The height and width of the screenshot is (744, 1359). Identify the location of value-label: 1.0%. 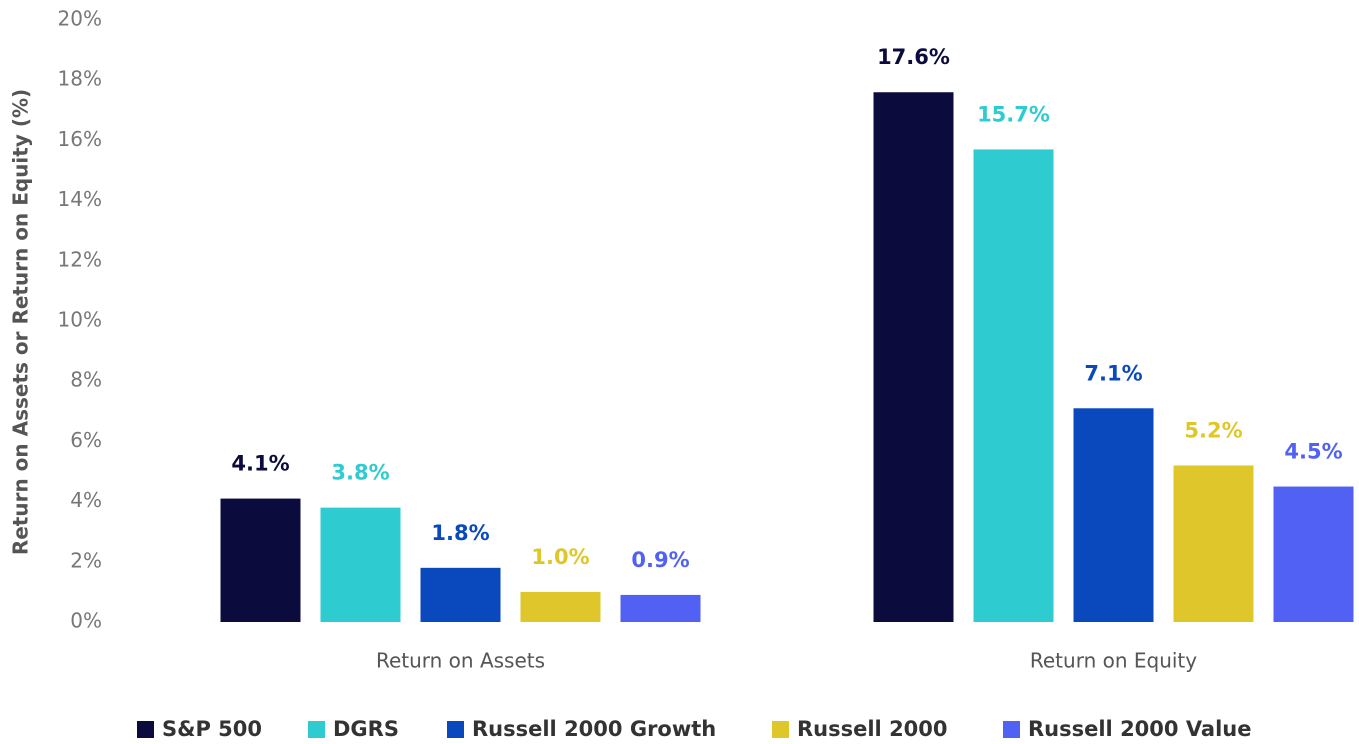
(560, 557).